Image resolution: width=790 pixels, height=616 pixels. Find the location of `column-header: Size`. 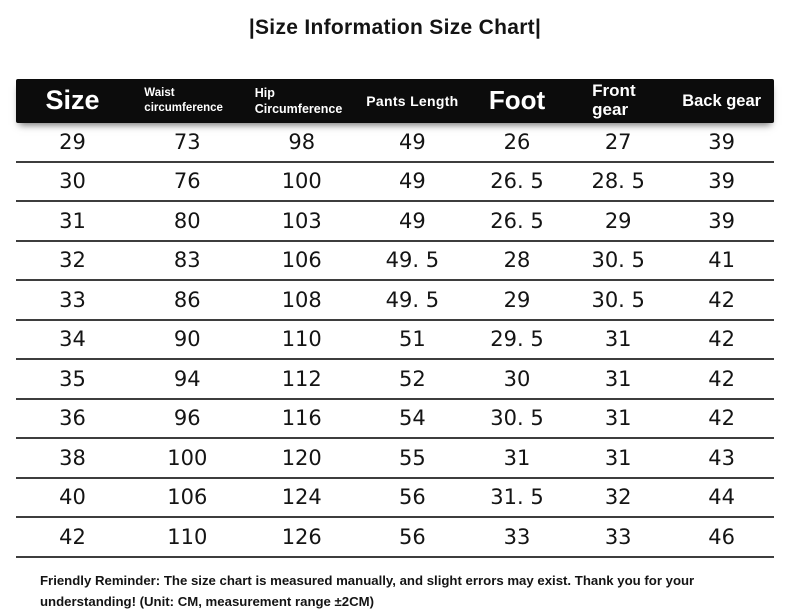

column-header: Size is located at coordinates (72, 100).